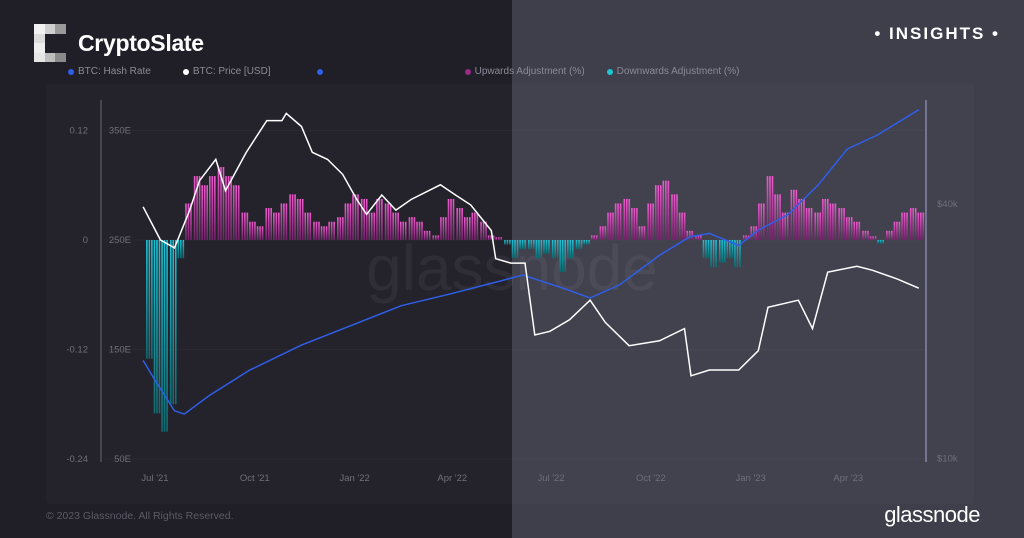  Describe the element at coordinates (947, 204) in the screenshot. I see `y-tick-price: $40k` at that location.